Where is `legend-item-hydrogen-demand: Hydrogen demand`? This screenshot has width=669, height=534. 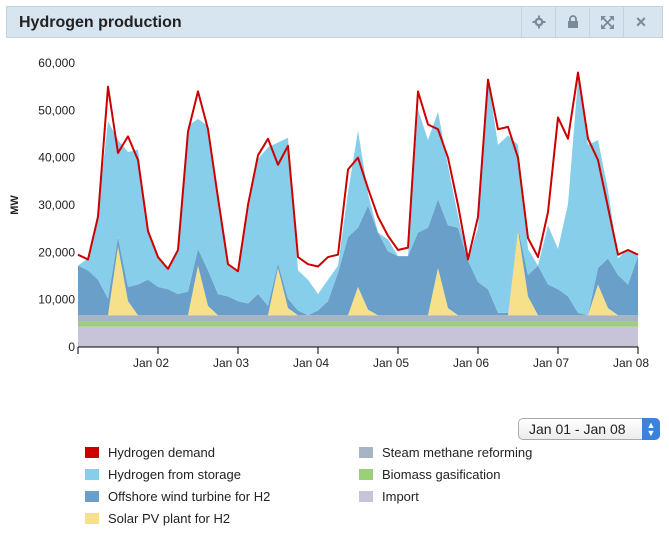 legend-item-hydrogen-demand: Hydrogen demand is located at coordinates (150, 452).